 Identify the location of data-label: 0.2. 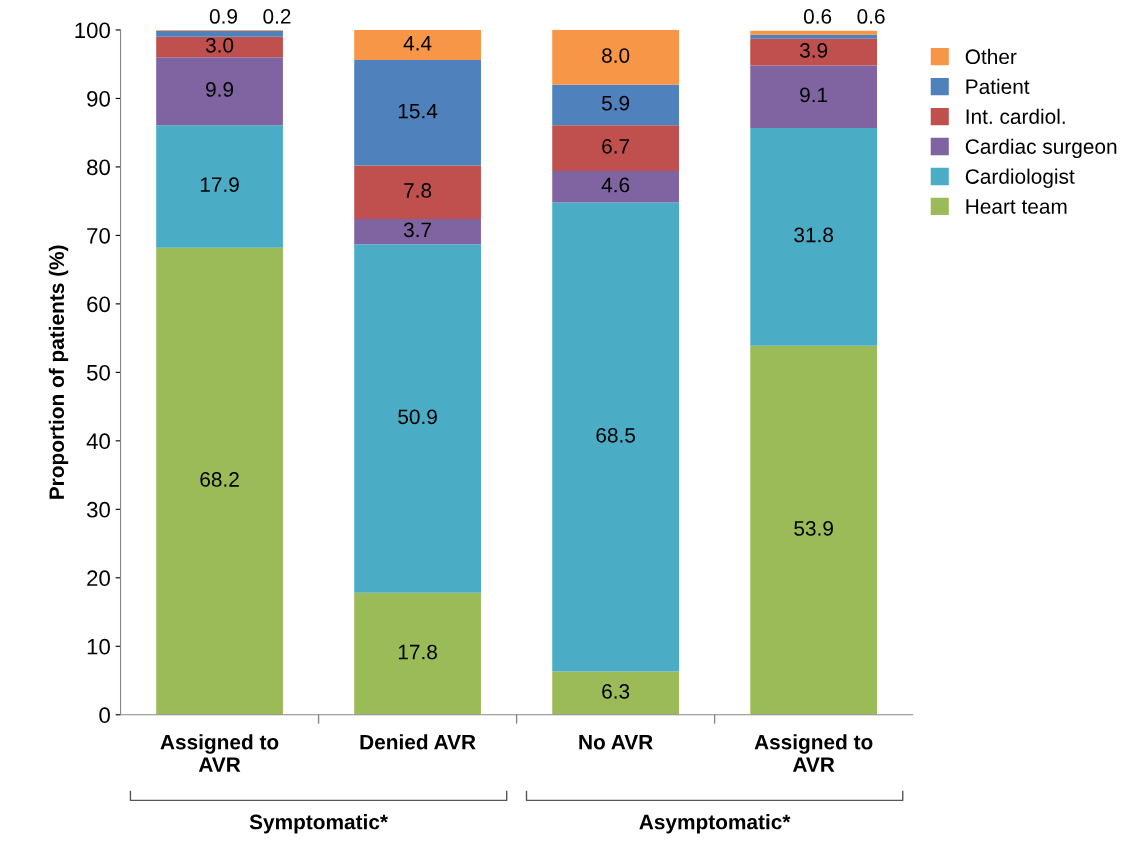
(277, 16).